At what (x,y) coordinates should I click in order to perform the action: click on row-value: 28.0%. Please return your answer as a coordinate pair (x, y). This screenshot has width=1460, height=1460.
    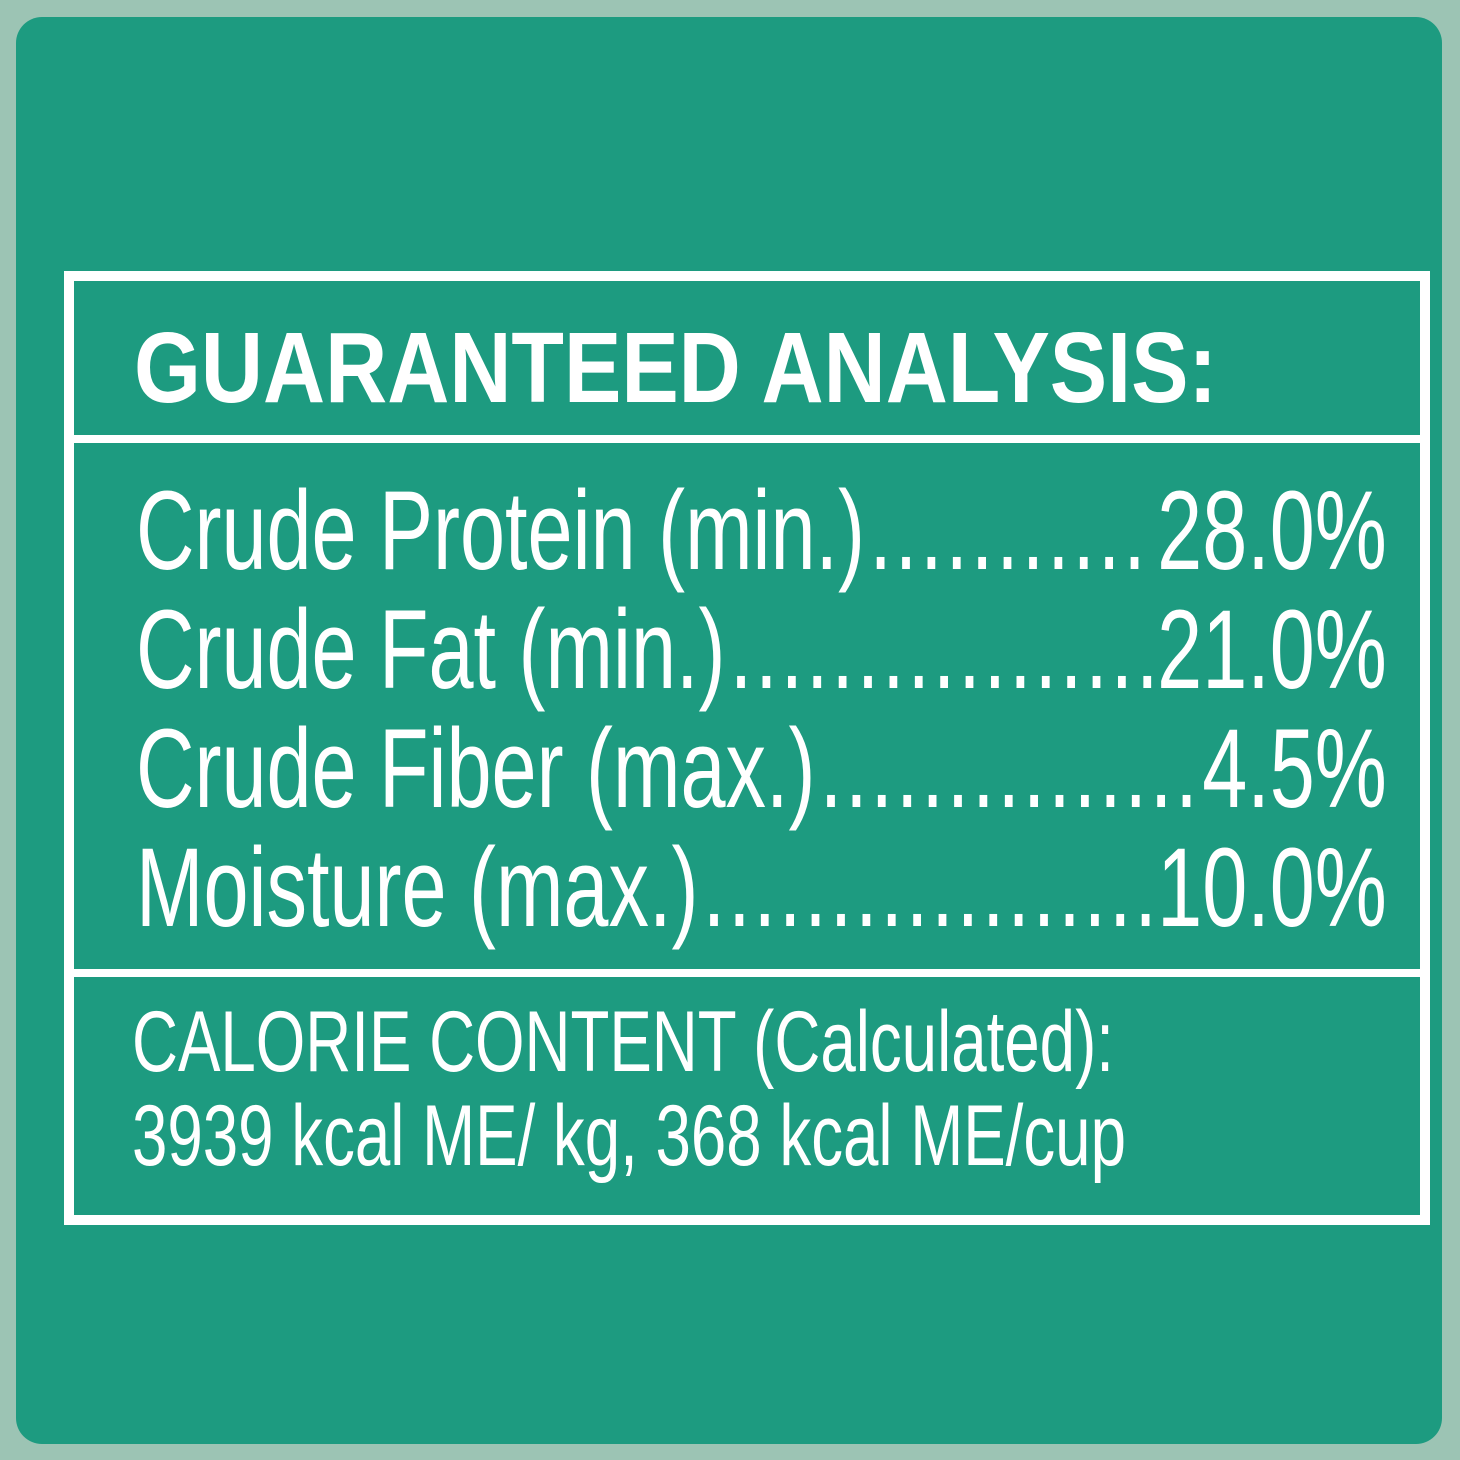
    Looking at the image, I should click on (1272, 530).